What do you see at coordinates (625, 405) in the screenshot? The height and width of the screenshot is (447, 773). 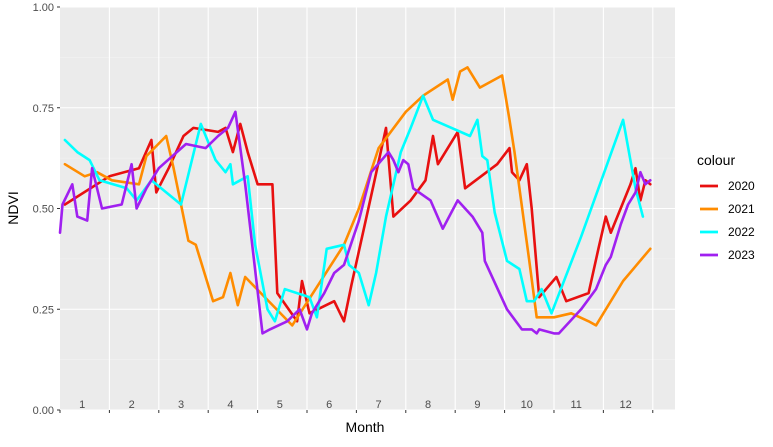 I see `month-label: 12` at bounding box center [625, 405].